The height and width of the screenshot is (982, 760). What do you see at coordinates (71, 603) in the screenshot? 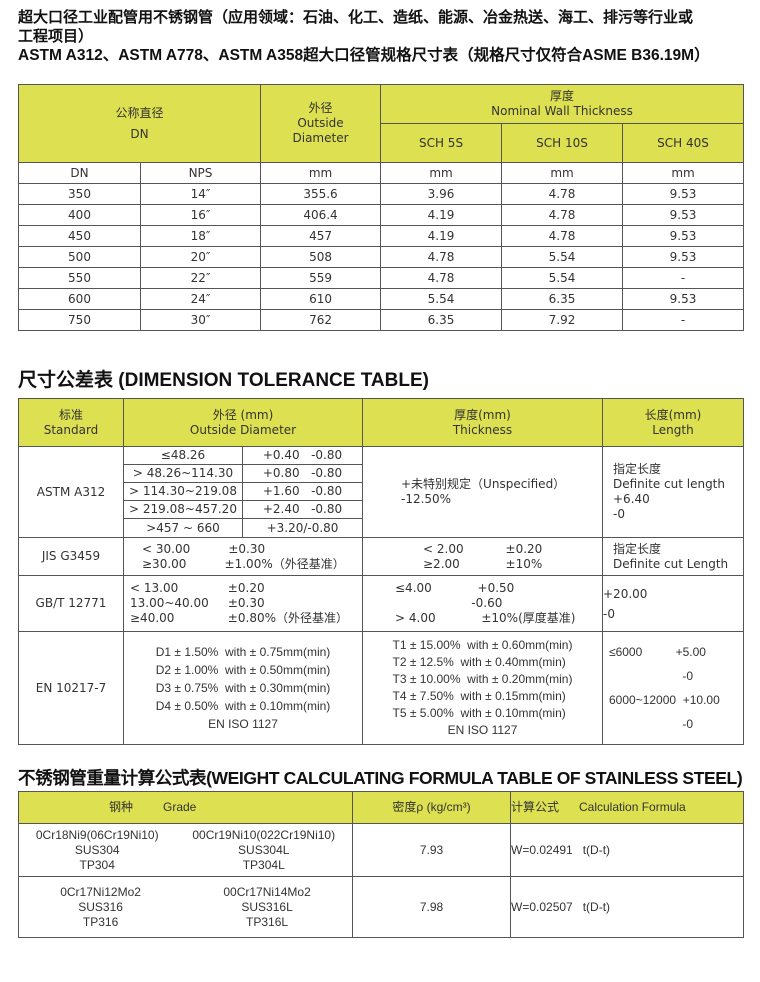
I see `standard-gb: GB/T 12771` at bounding box center [71, 603].